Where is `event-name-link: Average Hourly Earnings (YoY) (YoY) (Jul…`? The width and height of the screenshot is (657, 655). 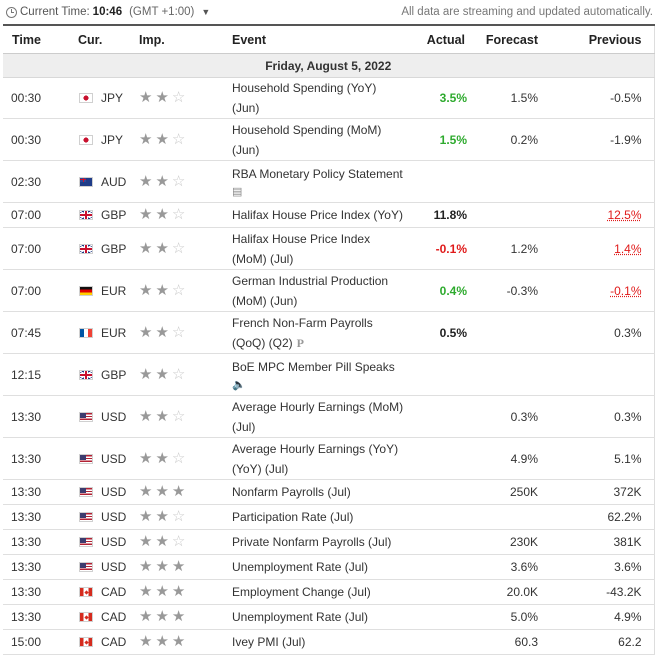 event-name-link: Average Hourly Earnings (YoY) (YoY) (Jul… is located at coordinates (315, 458).